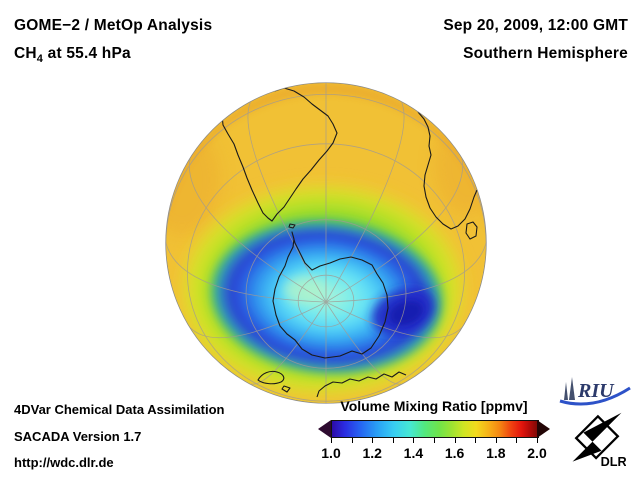  I want to click on coast-madagascar, so click(471, 230).